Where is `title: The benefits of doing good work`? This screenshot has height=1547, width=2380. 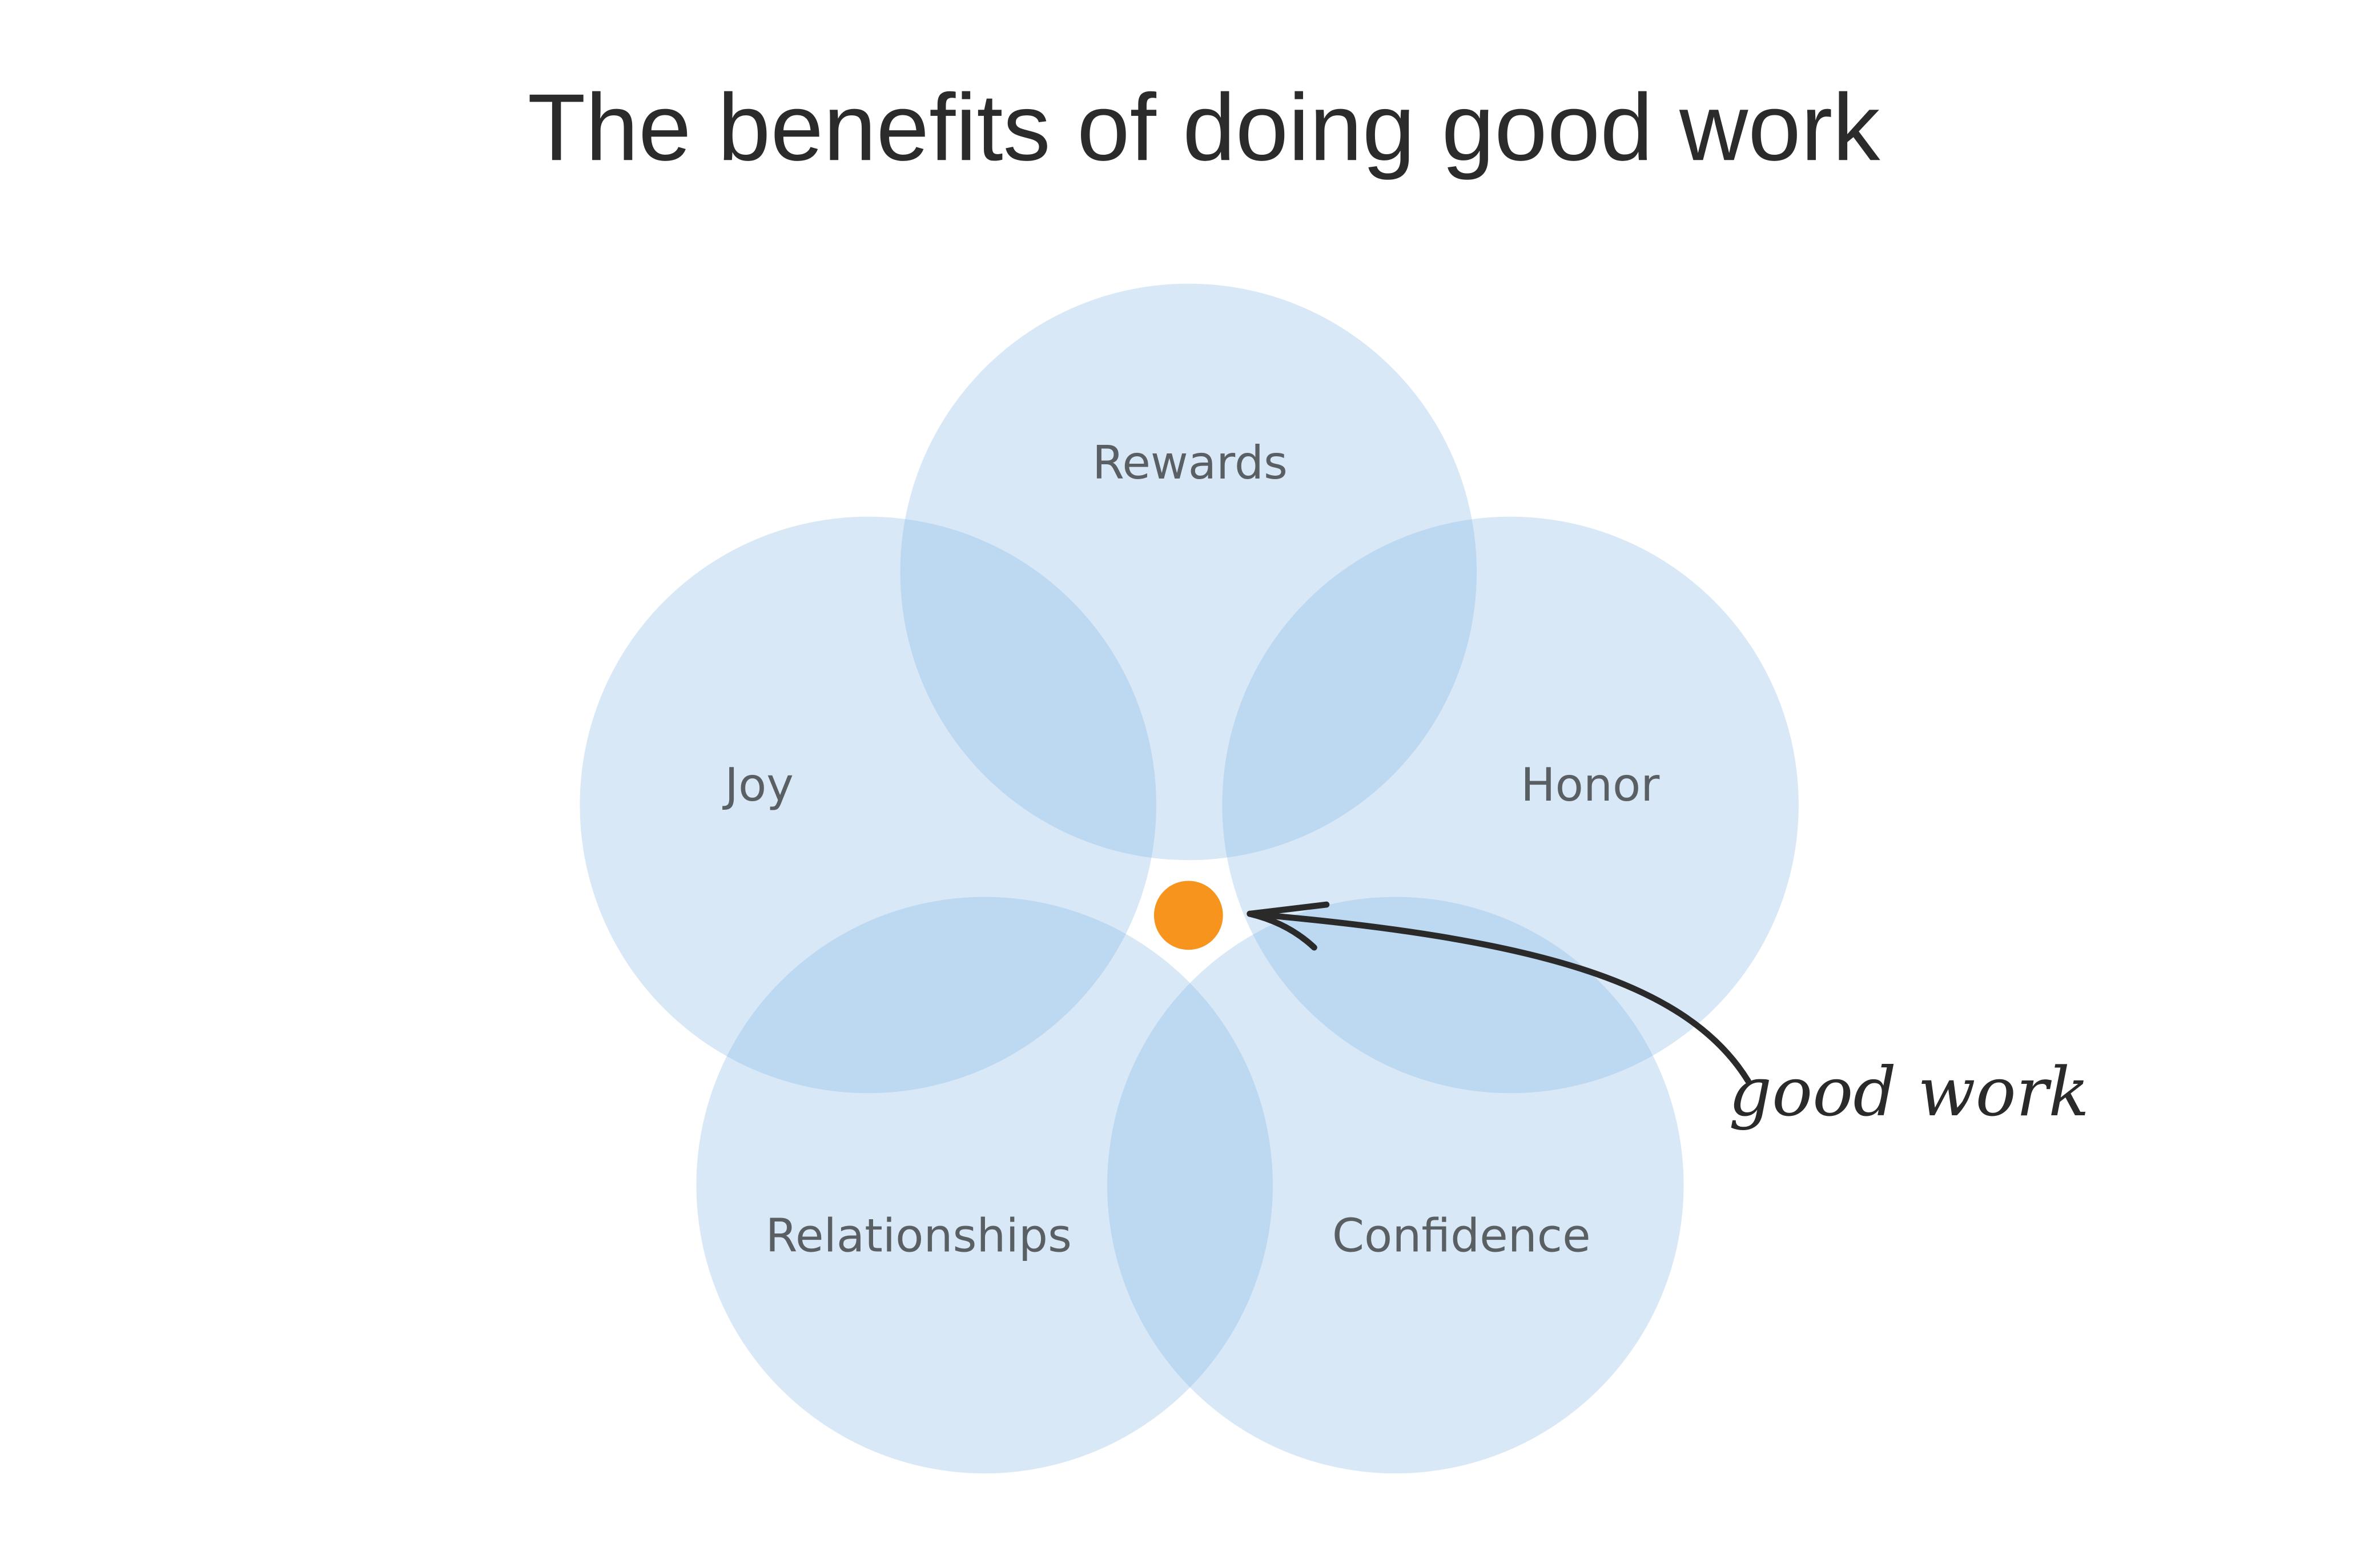 title: The benefits of doing good work is located at coordinates (1204, 127).